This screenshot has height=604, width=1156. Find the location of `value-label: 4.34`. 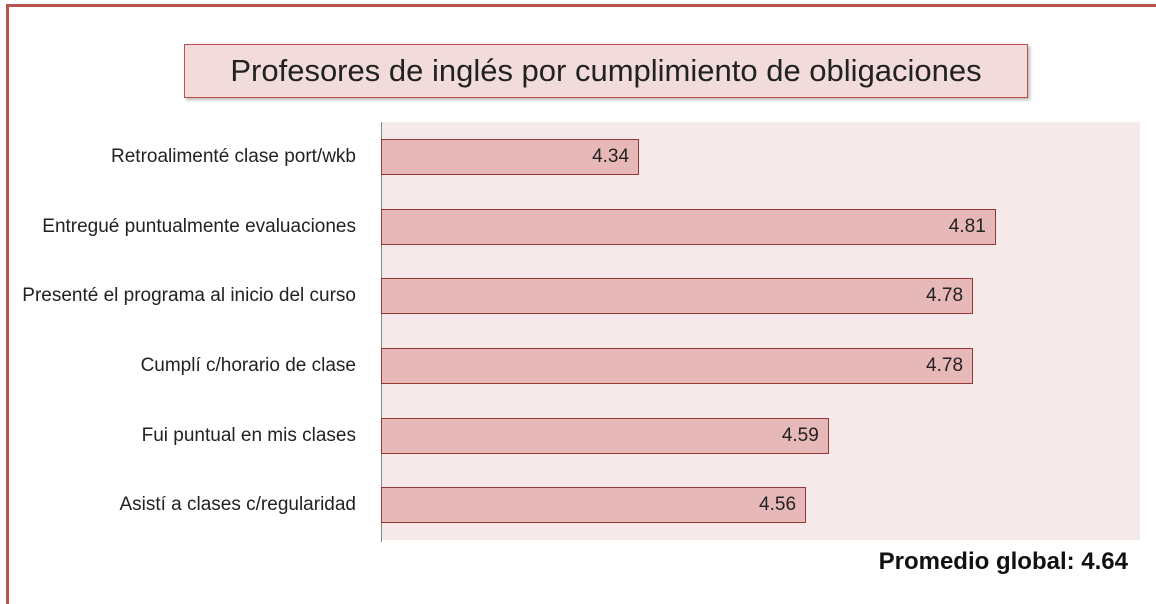

value-label: 4.34 is located at coordinates (611, 156).